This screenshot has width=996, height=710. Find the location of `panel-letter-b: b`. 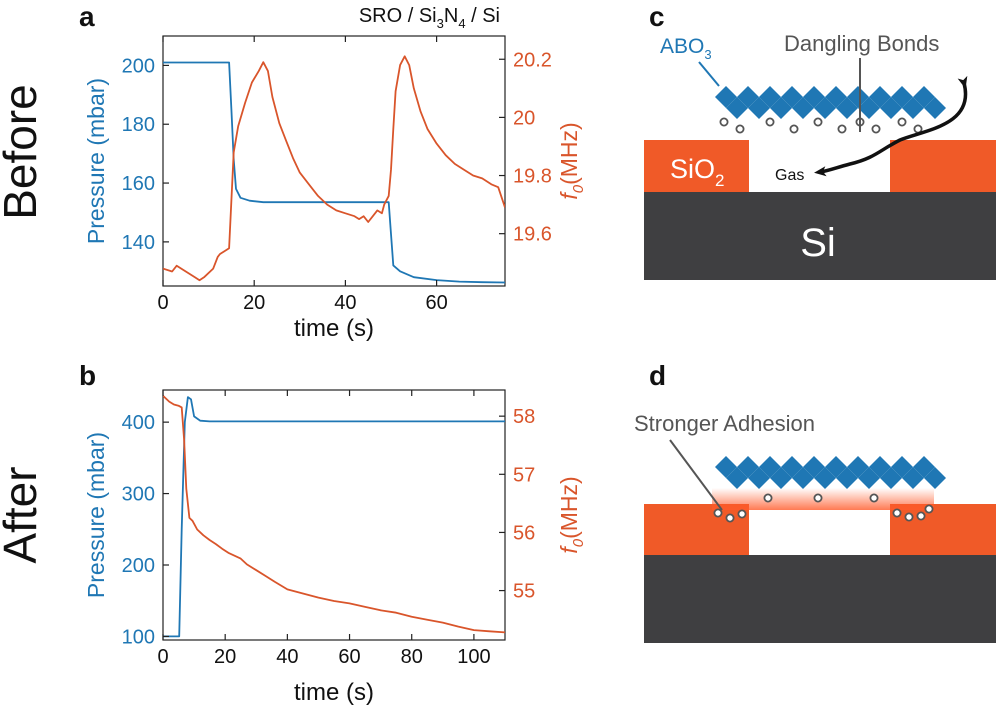

panel-letter-b: b is located at coordinates (87, 375).